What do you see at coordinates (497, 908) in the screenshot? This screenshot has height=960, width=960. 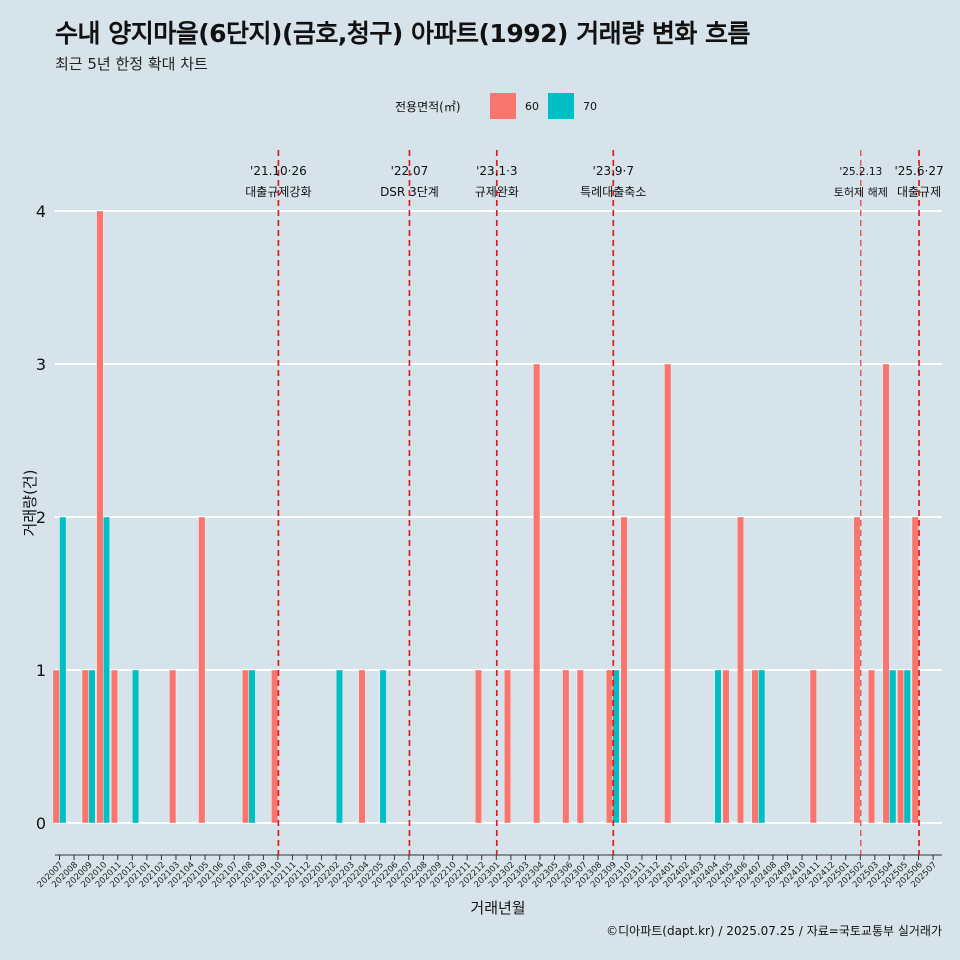 I see `x-axis-title: 거래년월` at bounding box center [497, 908].